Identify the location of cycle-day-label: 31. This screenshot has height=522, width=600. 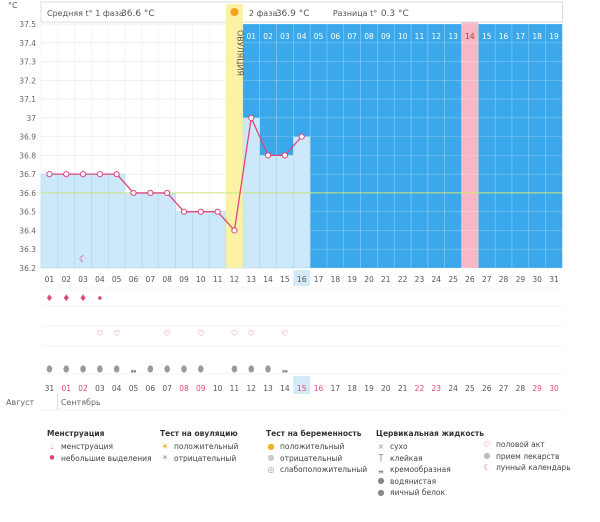
(554, 279).